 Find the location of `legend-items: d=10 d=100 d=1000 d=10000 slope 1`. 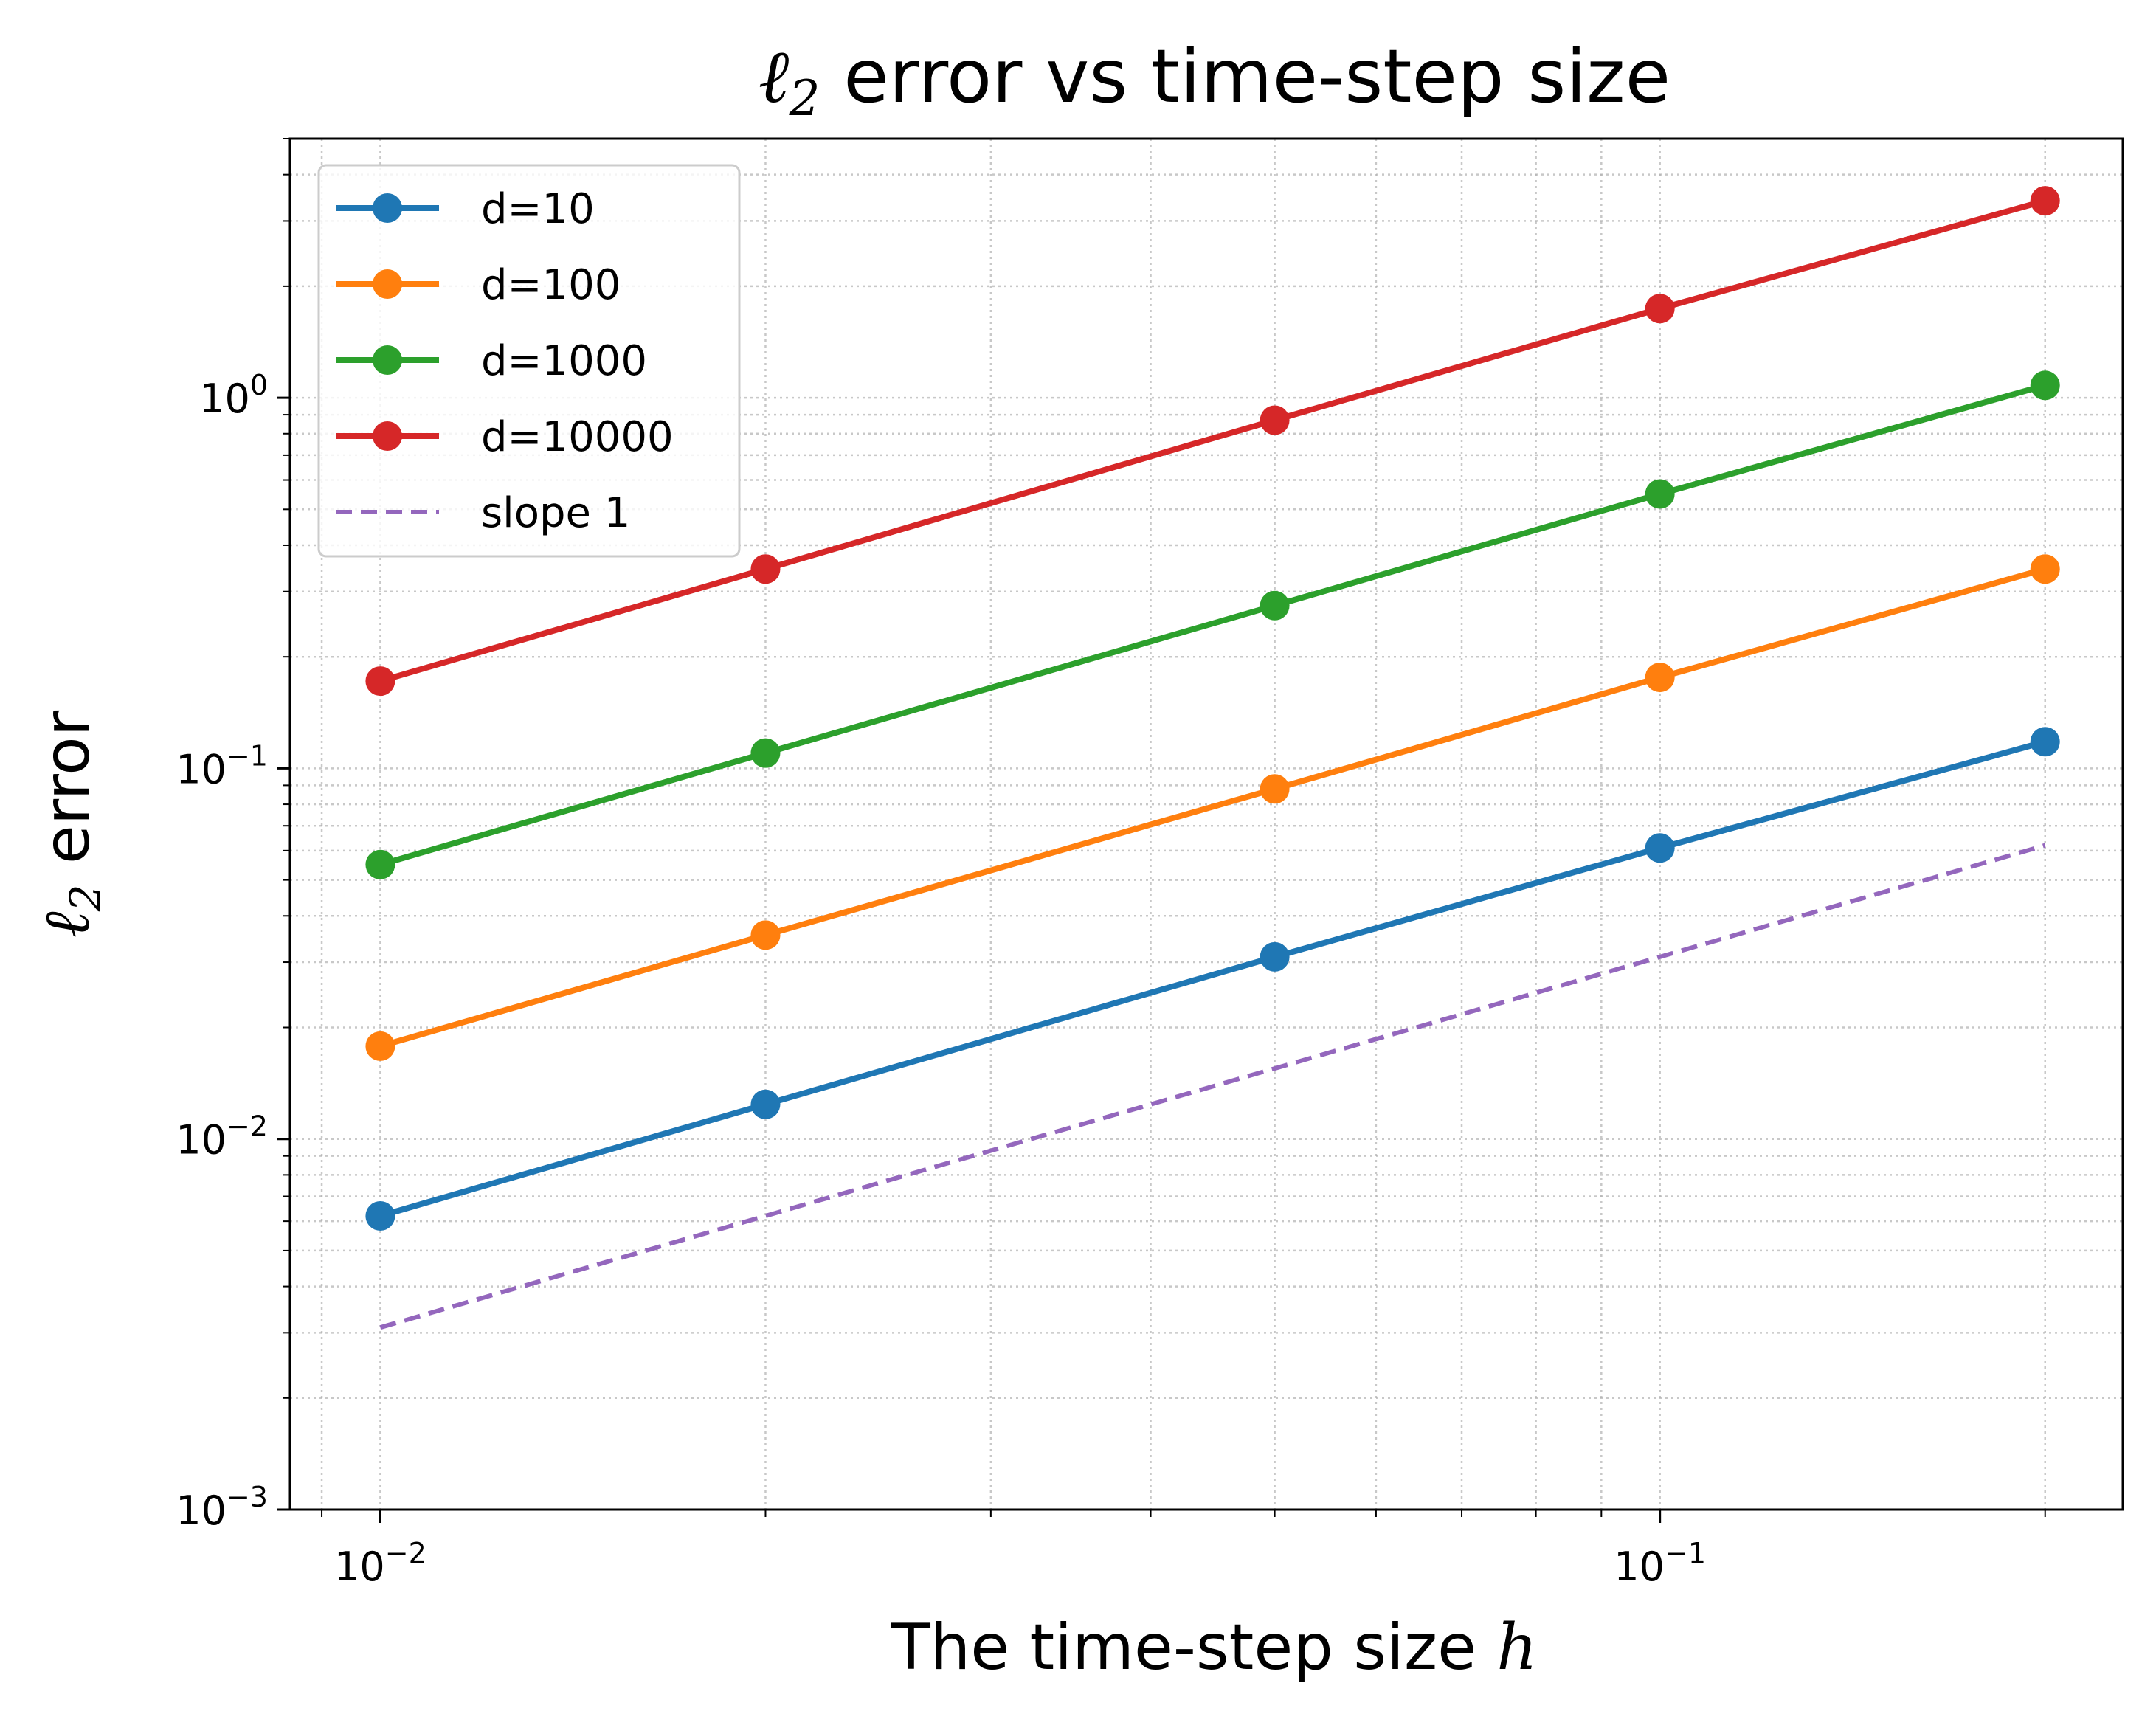

legend-items: d=10 d=100 d=1000 d=10000 slope 1 is located at coordinates (505, 361).